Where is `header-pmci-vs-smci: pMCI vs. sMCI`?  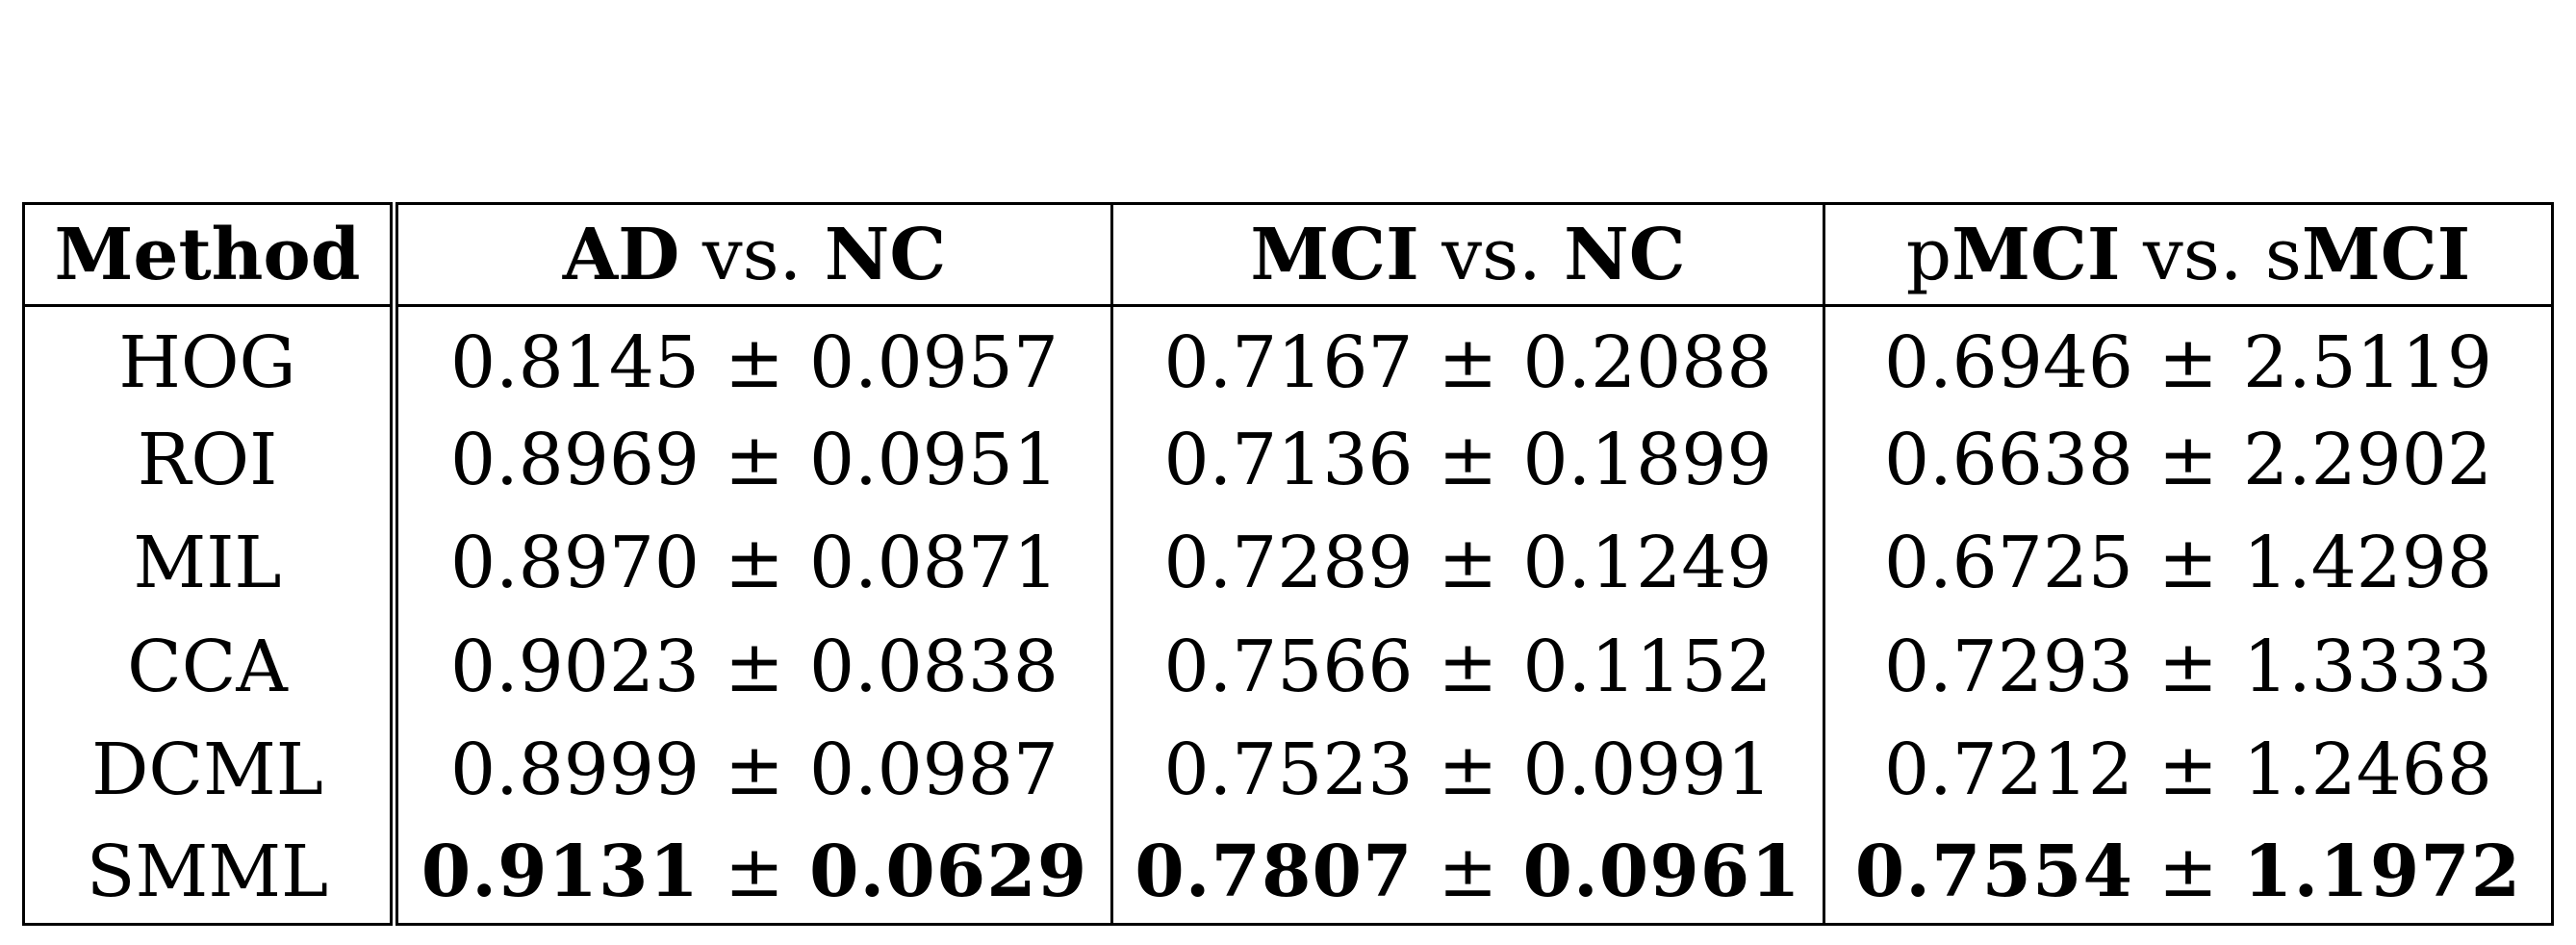 header-pmci-vs-smci: pMCI vs. sMCI is located at coordinates (2188, 254).